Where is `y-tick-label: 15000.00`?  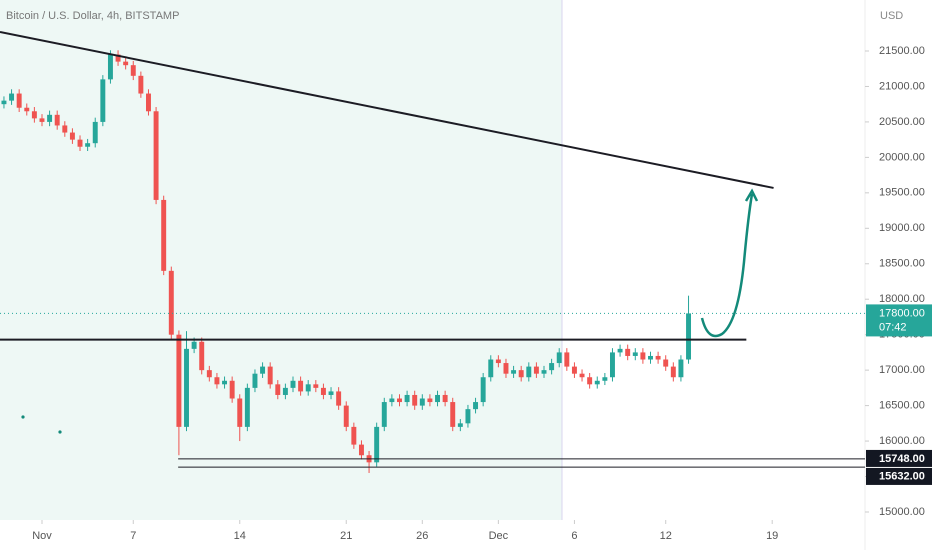 y-tick-label: 15000.00 is located at coordinates (902, 512).